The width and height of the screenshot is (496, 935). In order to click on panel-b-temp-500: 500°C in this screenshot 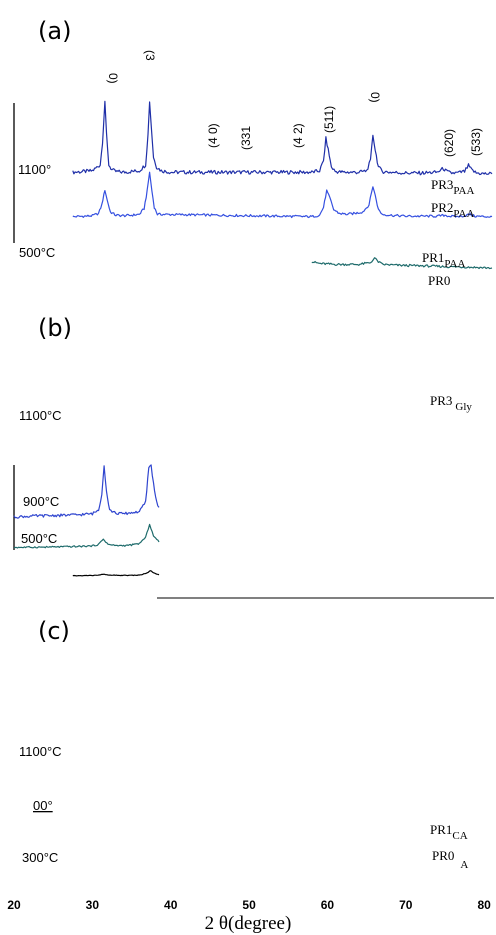, I will do `click(39, 538)`.